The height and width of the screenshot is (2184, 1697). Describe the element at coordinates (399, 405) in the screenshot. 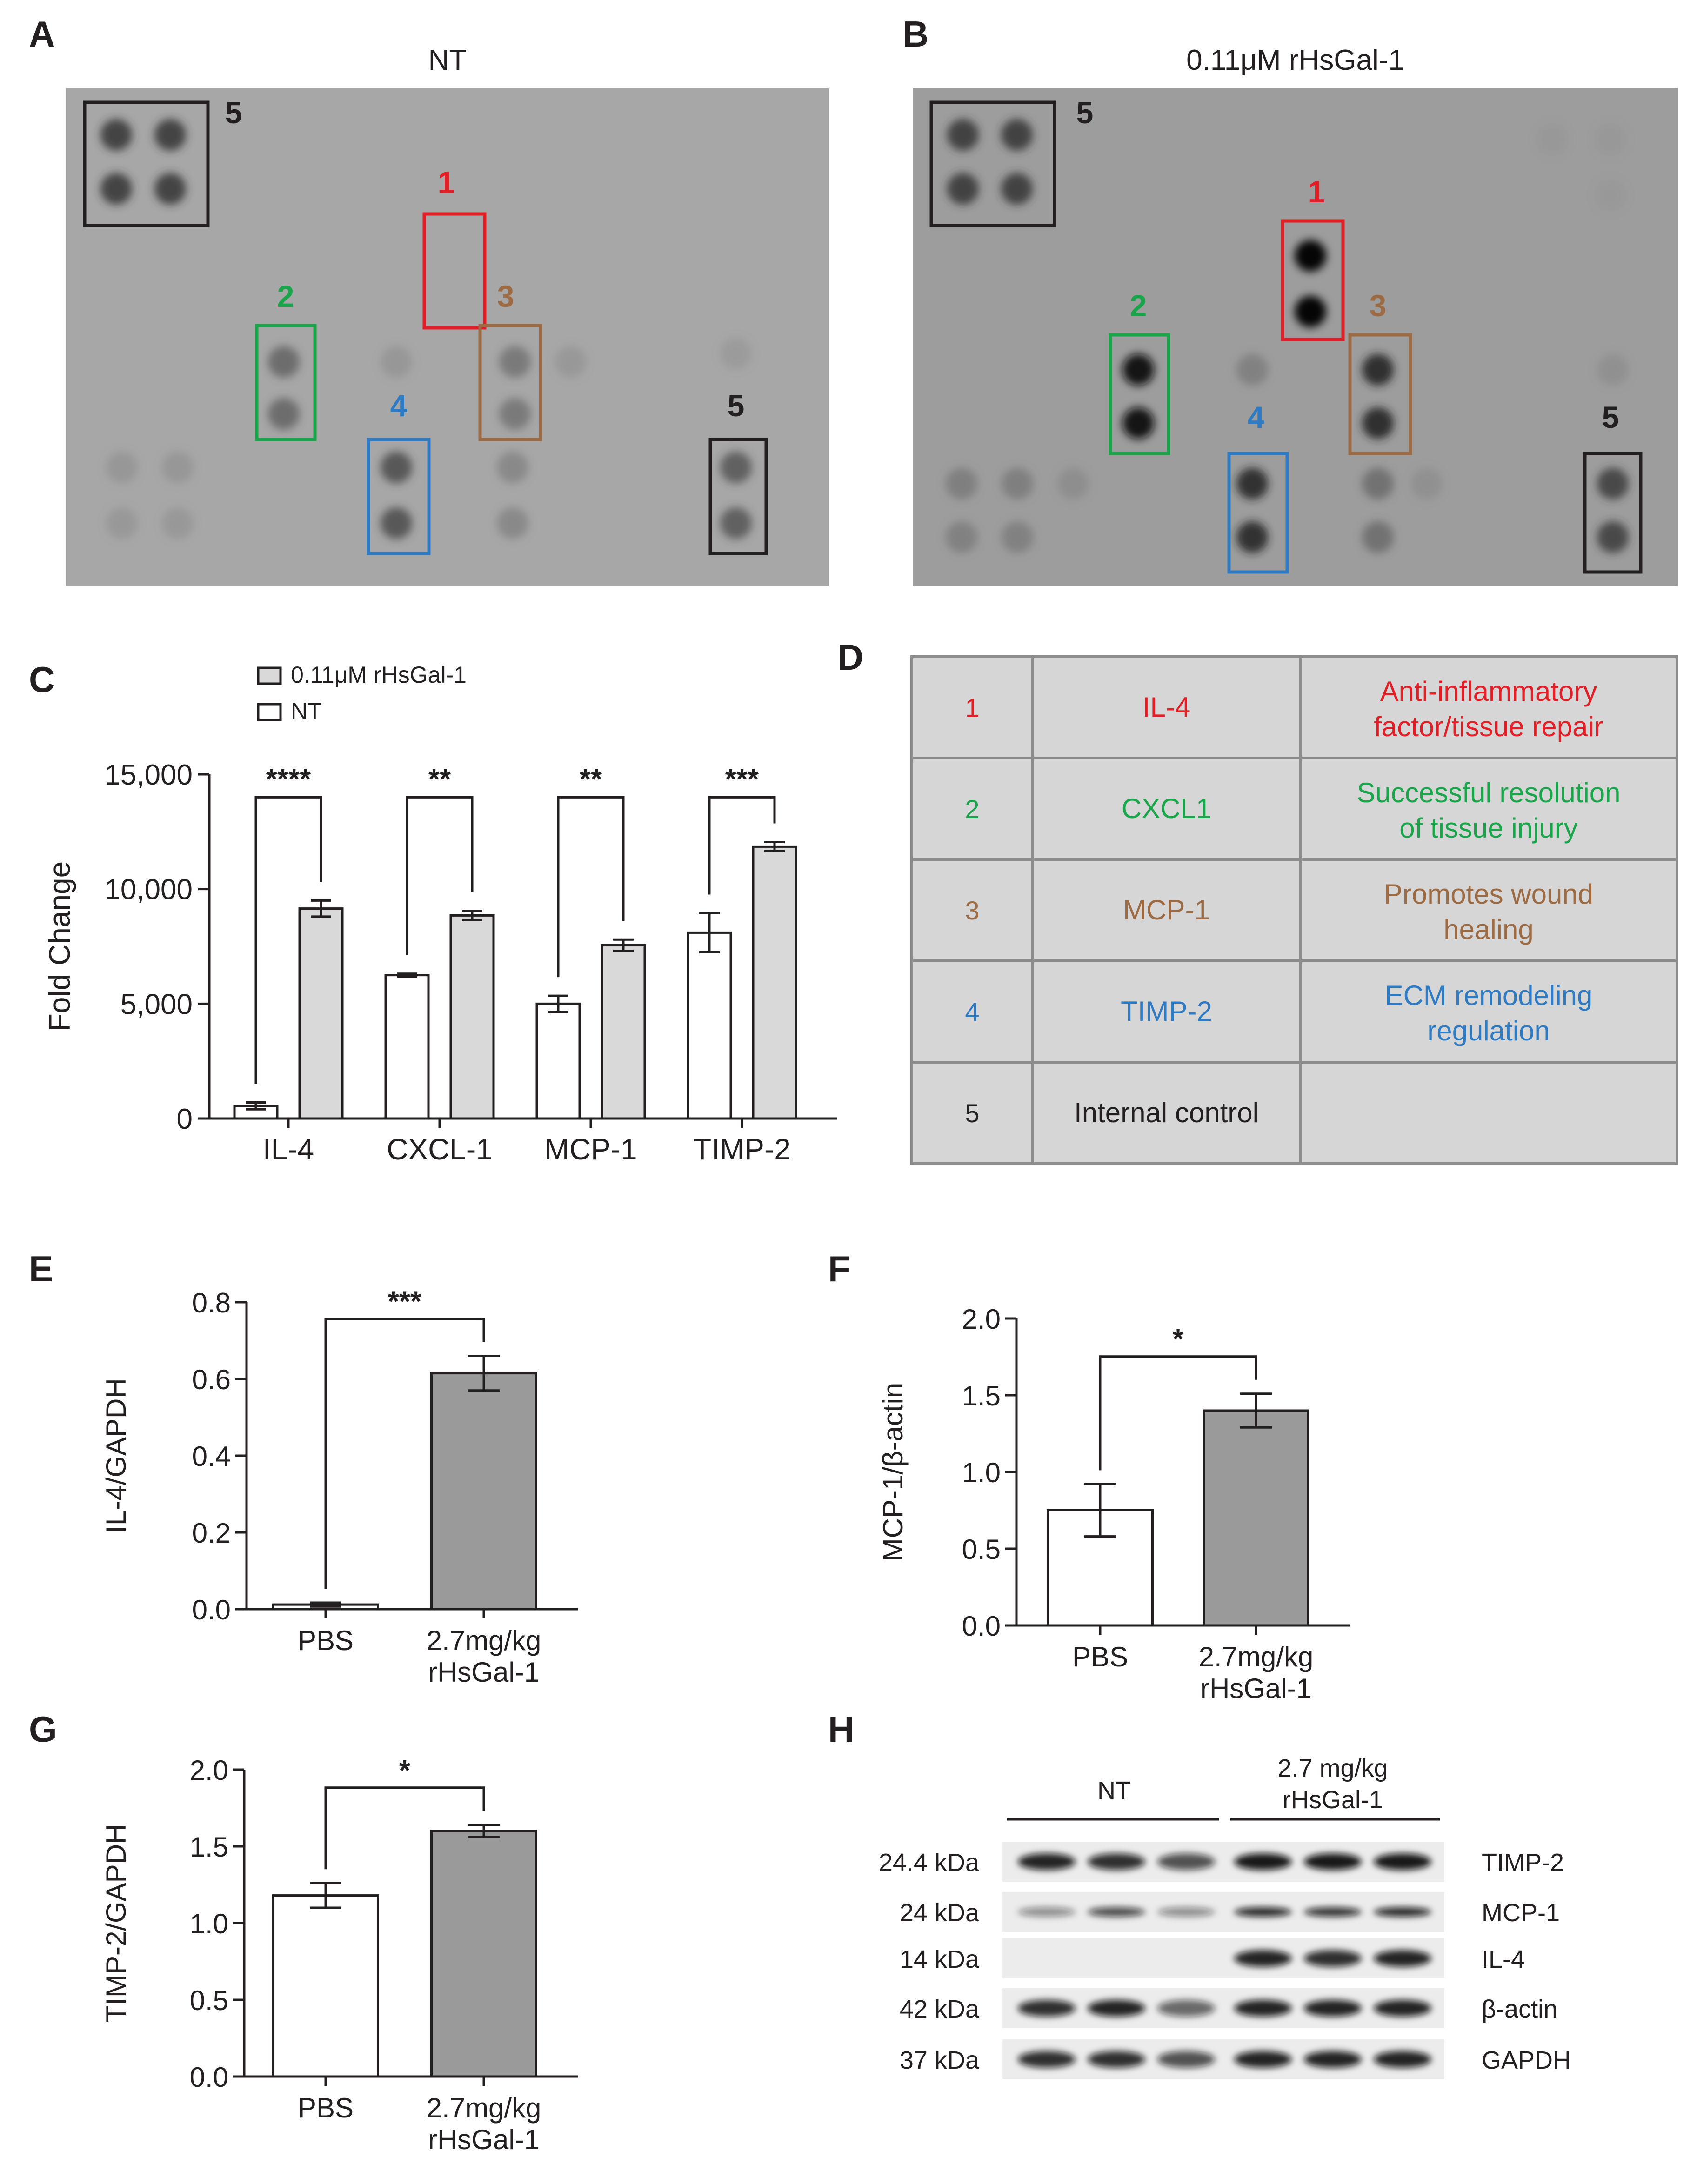

I see `box-label: 4` at that location.